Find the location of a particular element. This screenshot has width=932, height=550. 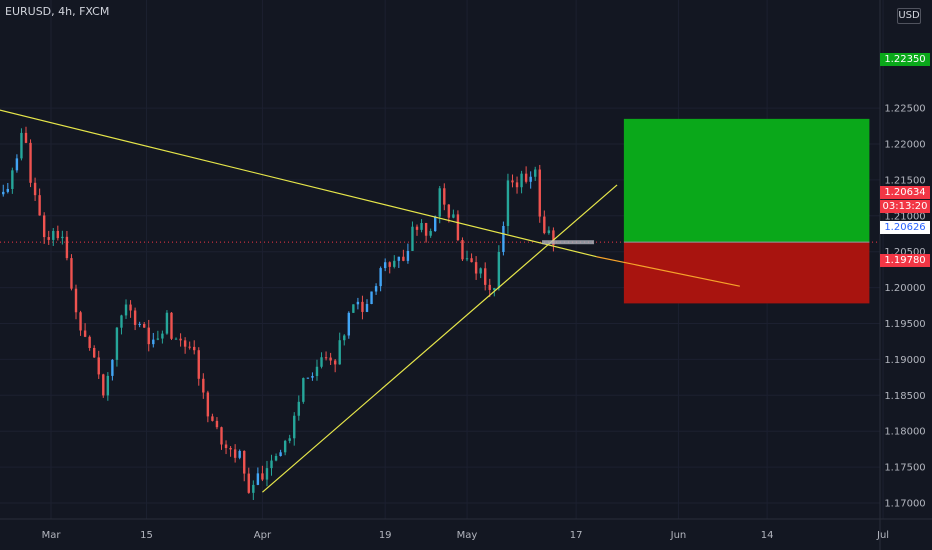

y-tick-label: 1.19500 is located at coordinates (904, 324).